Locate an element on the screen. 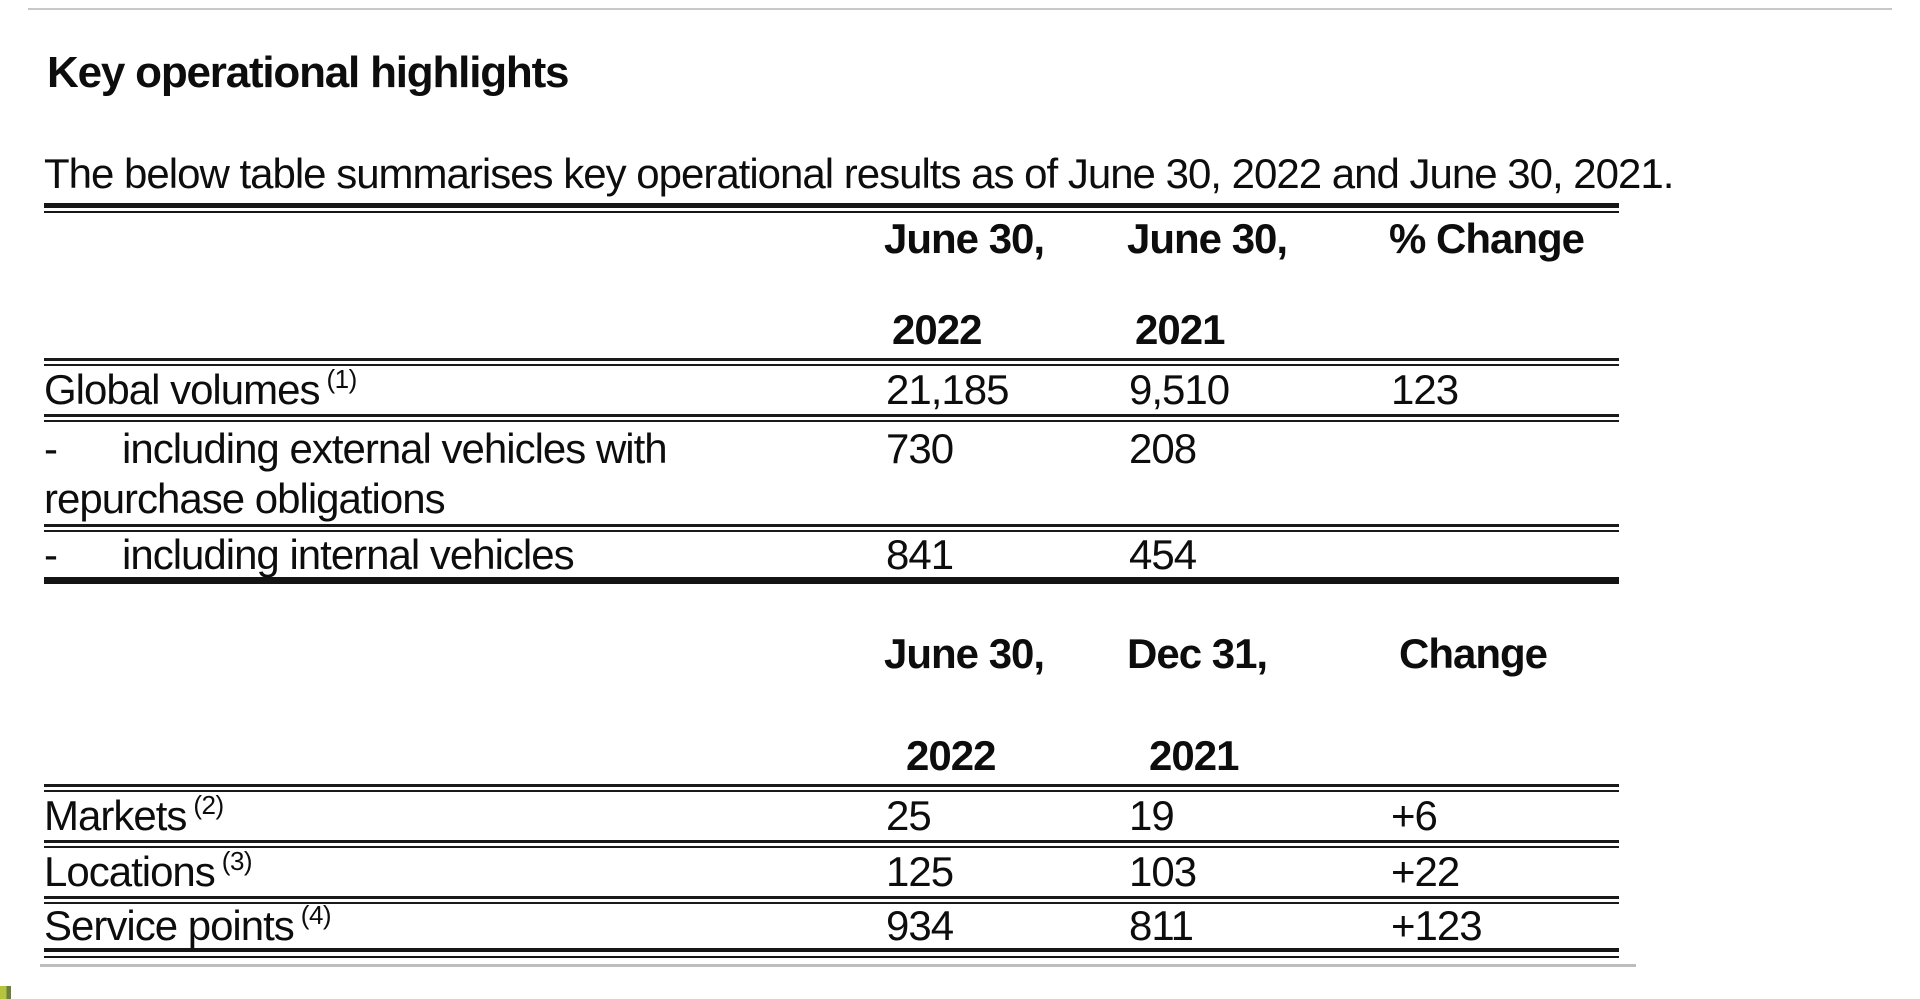 The width and height of the screenshot is (1920, 999). value-2021: 811 is located at coordinates (1161, 925).